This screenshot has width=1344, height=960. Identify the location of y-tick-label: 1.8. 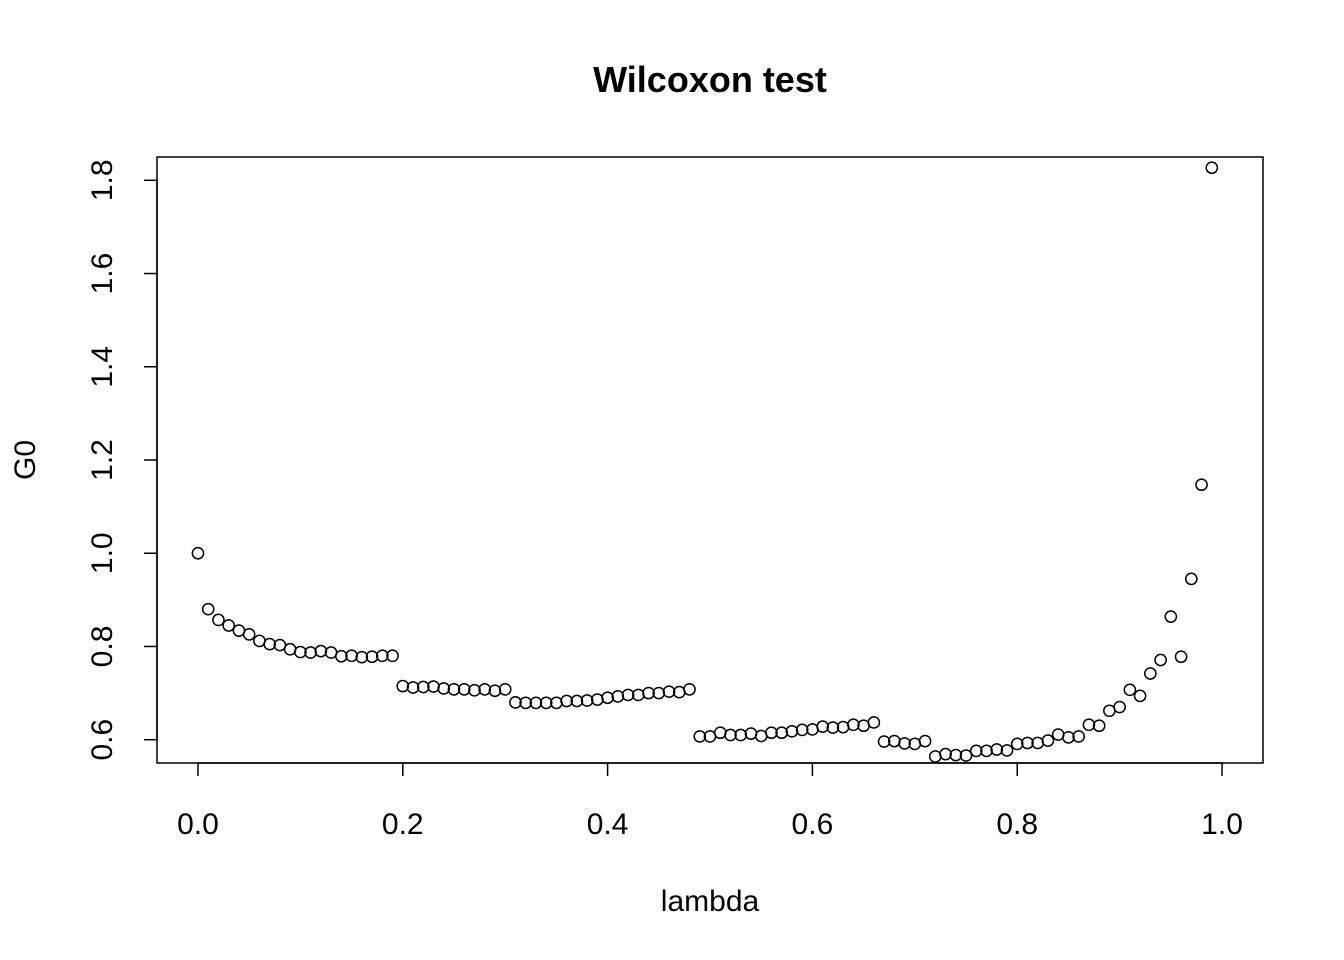
(102, 180).